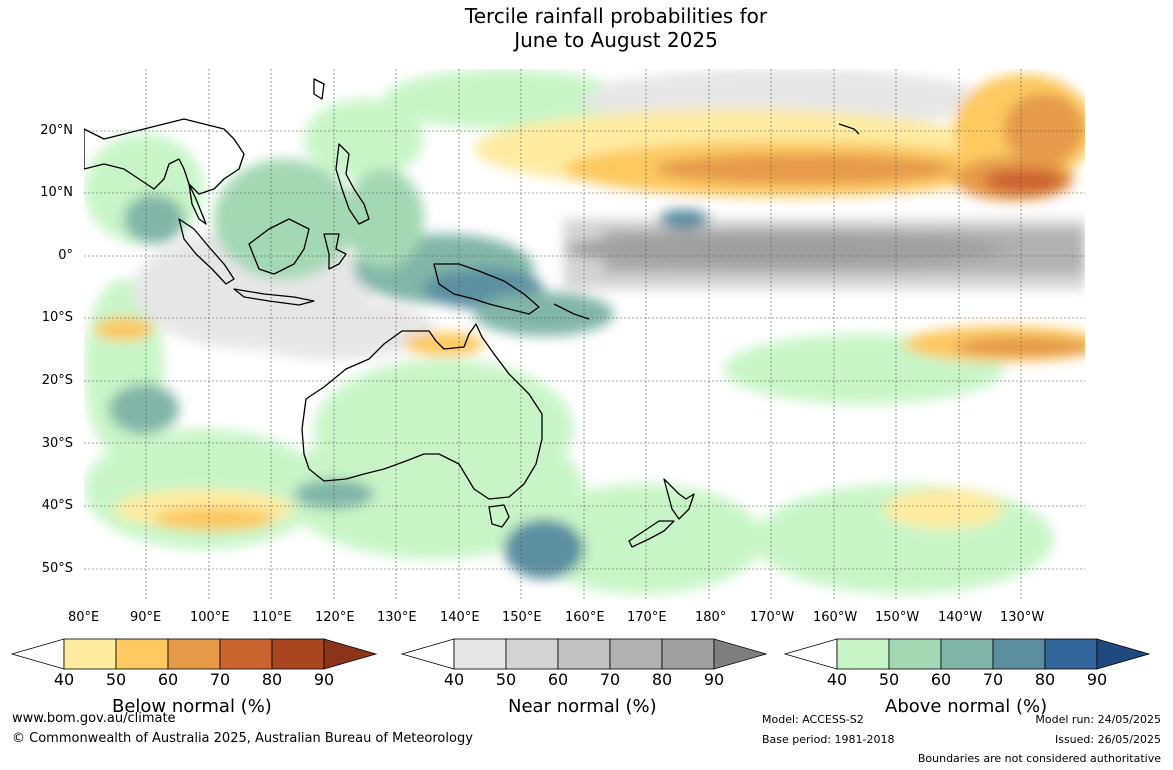  I want to click on lat-label: 20°N, so click(56, 130).